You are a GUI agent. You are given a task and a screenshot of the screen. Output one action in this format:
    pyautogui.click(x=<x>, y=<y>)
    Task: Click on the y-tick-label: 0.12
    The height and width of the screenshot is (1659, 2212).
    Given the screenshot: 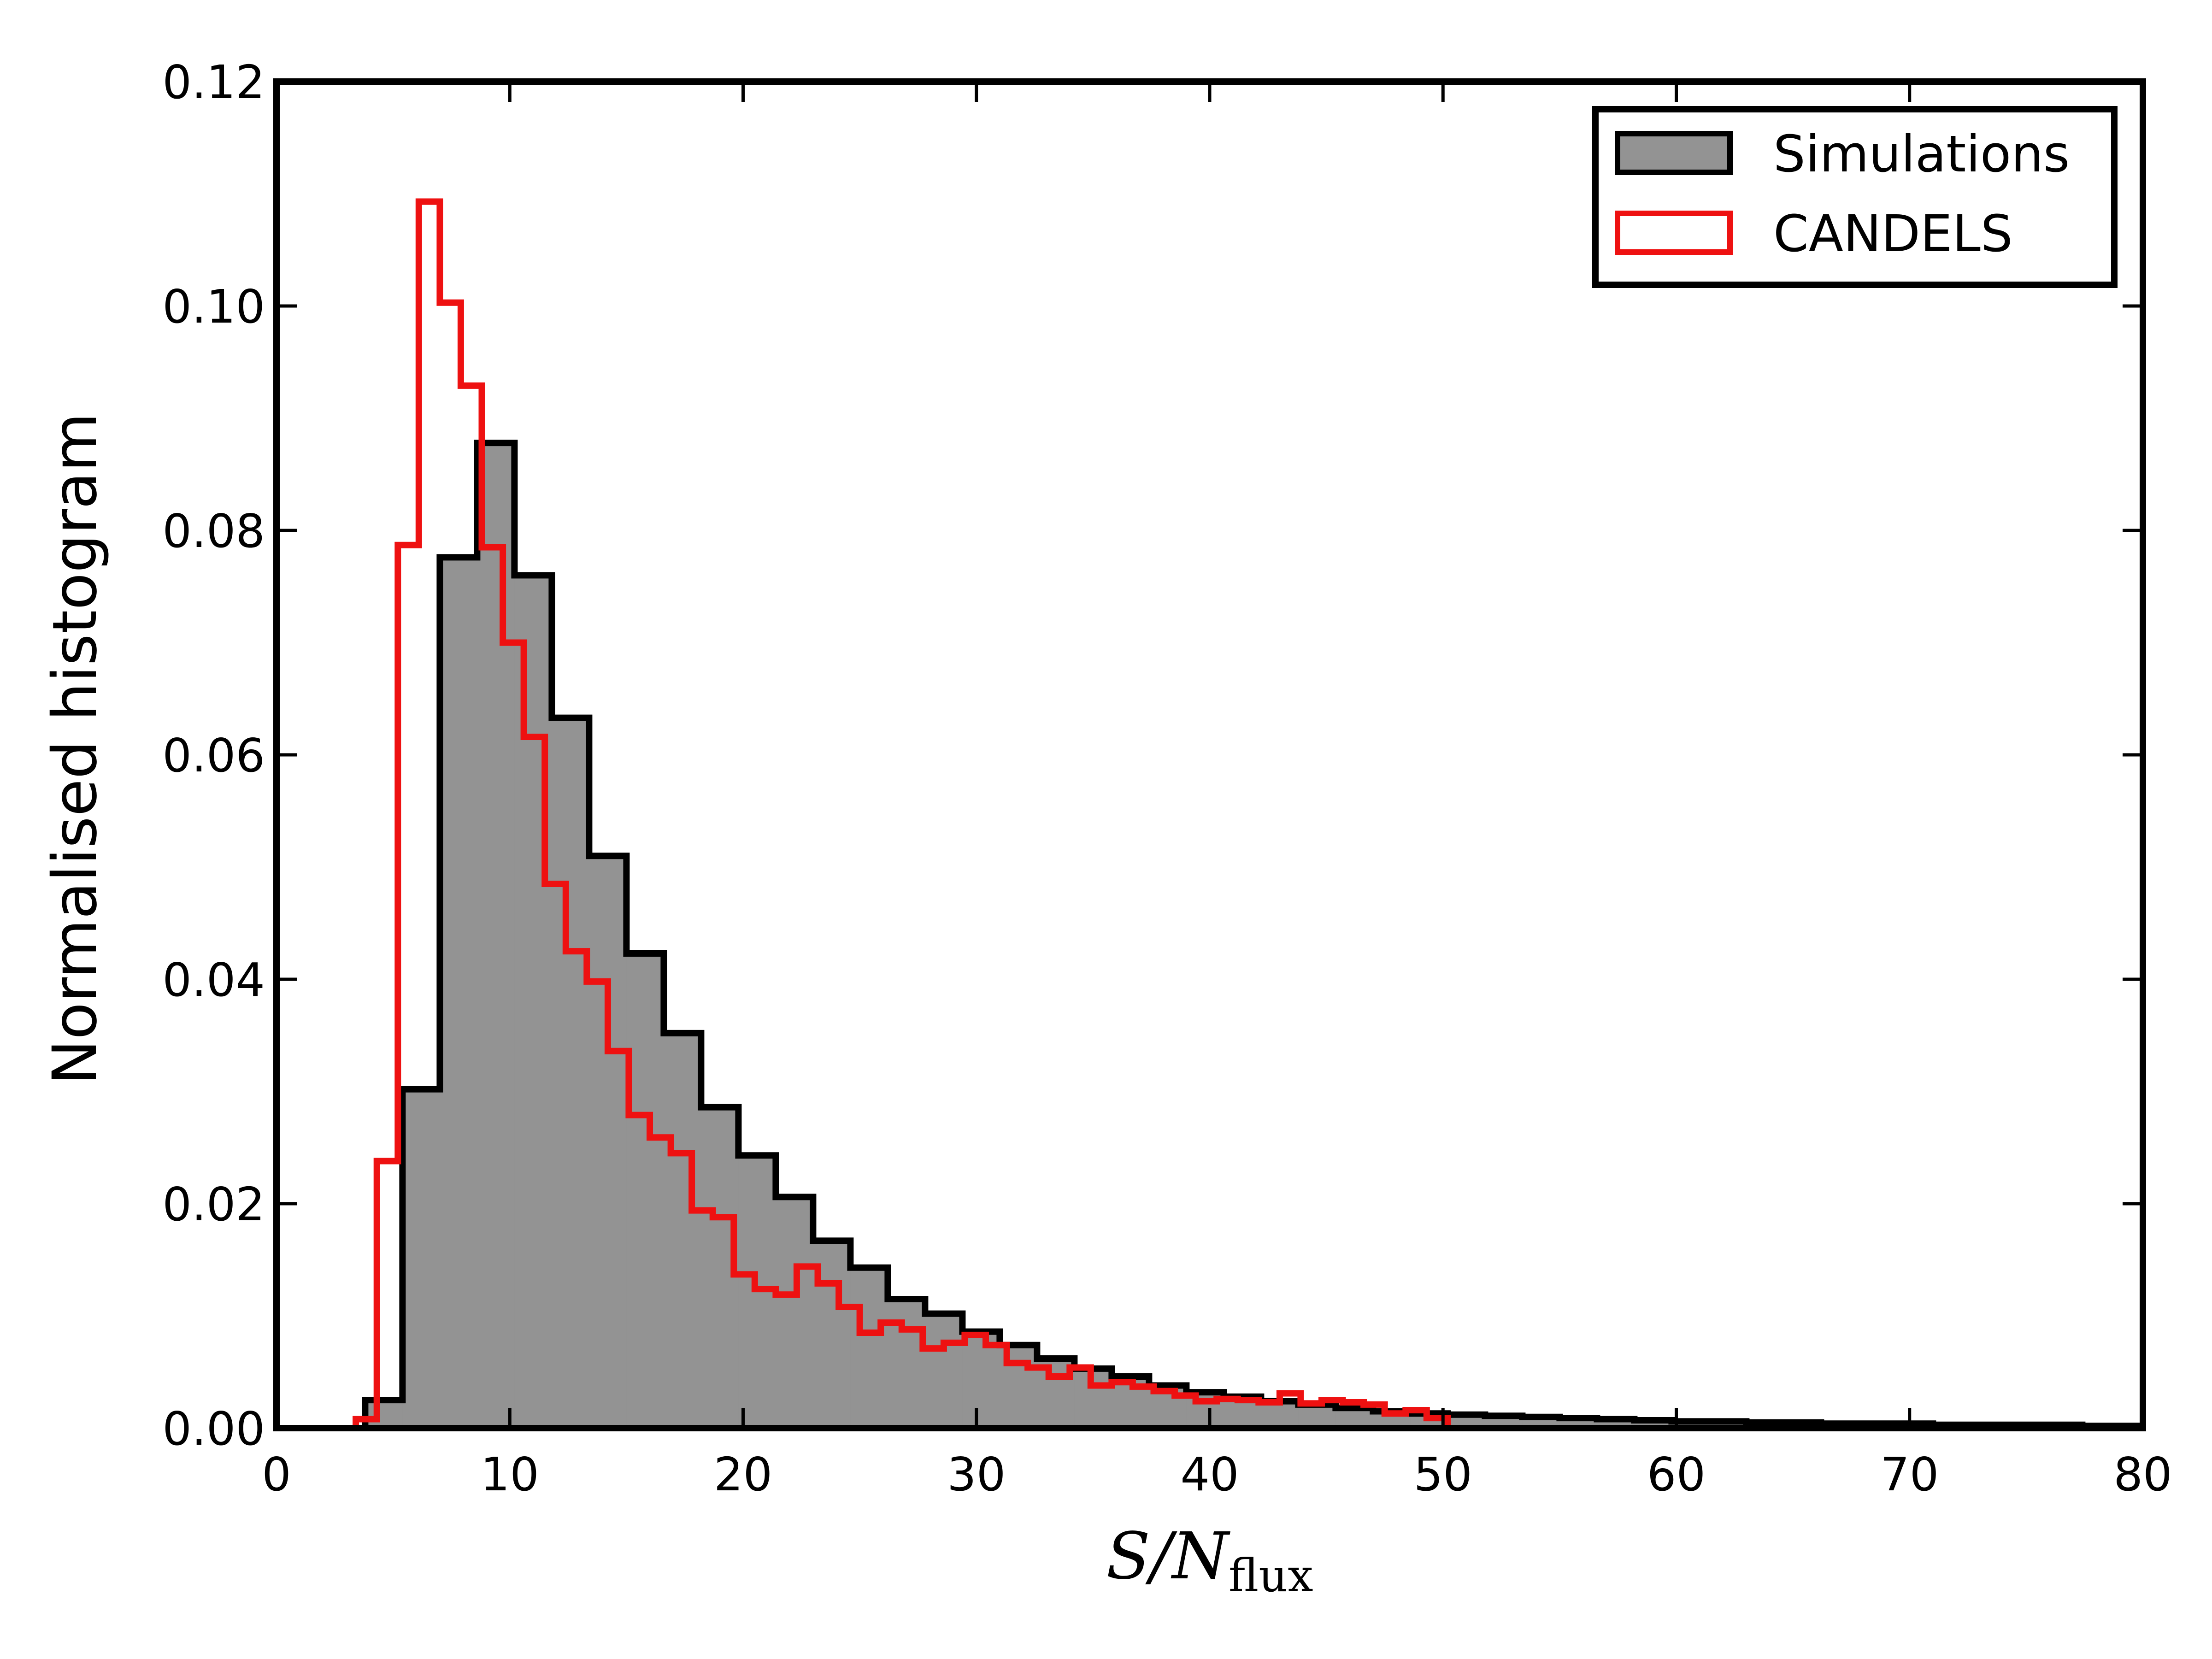 What is the action you would take?
    pyautogui.click(x=213, y=82)
    